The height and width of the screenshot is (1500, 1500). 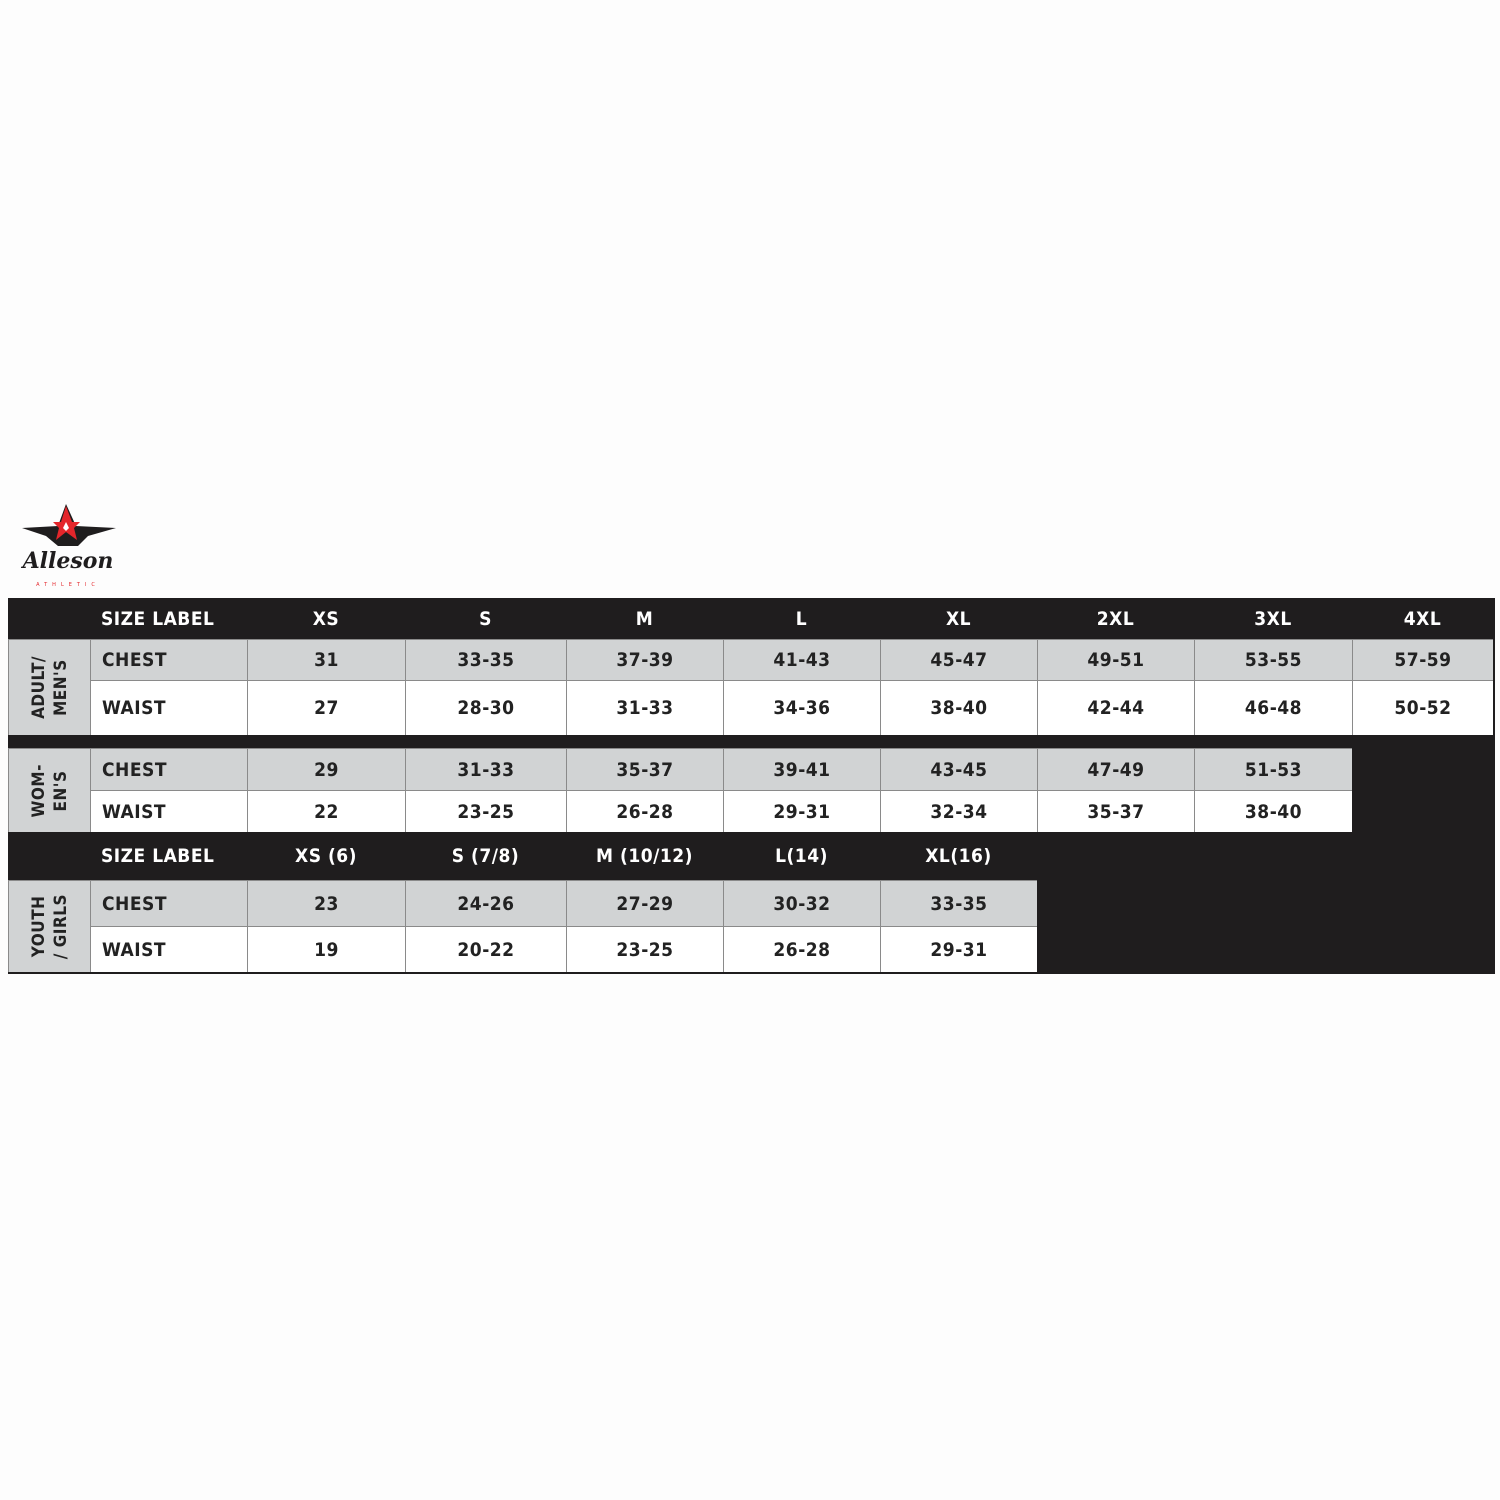 I want to click on measurement-cell-text: 45-47, so click(x=959, y=660).